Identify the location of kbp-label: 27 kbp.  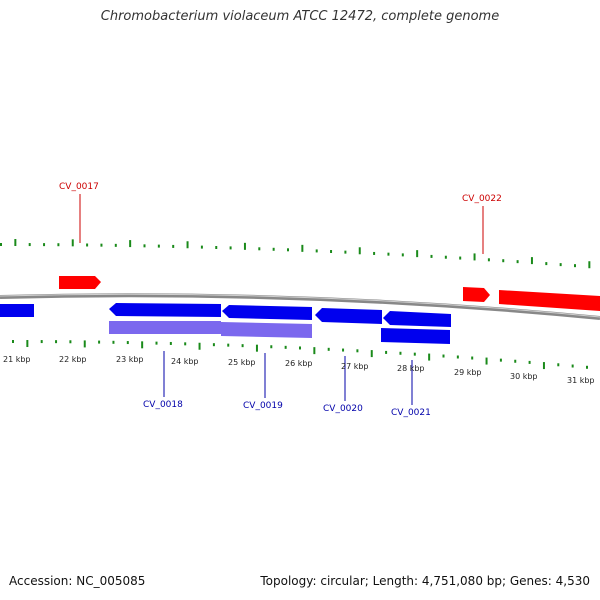
(355, 366).